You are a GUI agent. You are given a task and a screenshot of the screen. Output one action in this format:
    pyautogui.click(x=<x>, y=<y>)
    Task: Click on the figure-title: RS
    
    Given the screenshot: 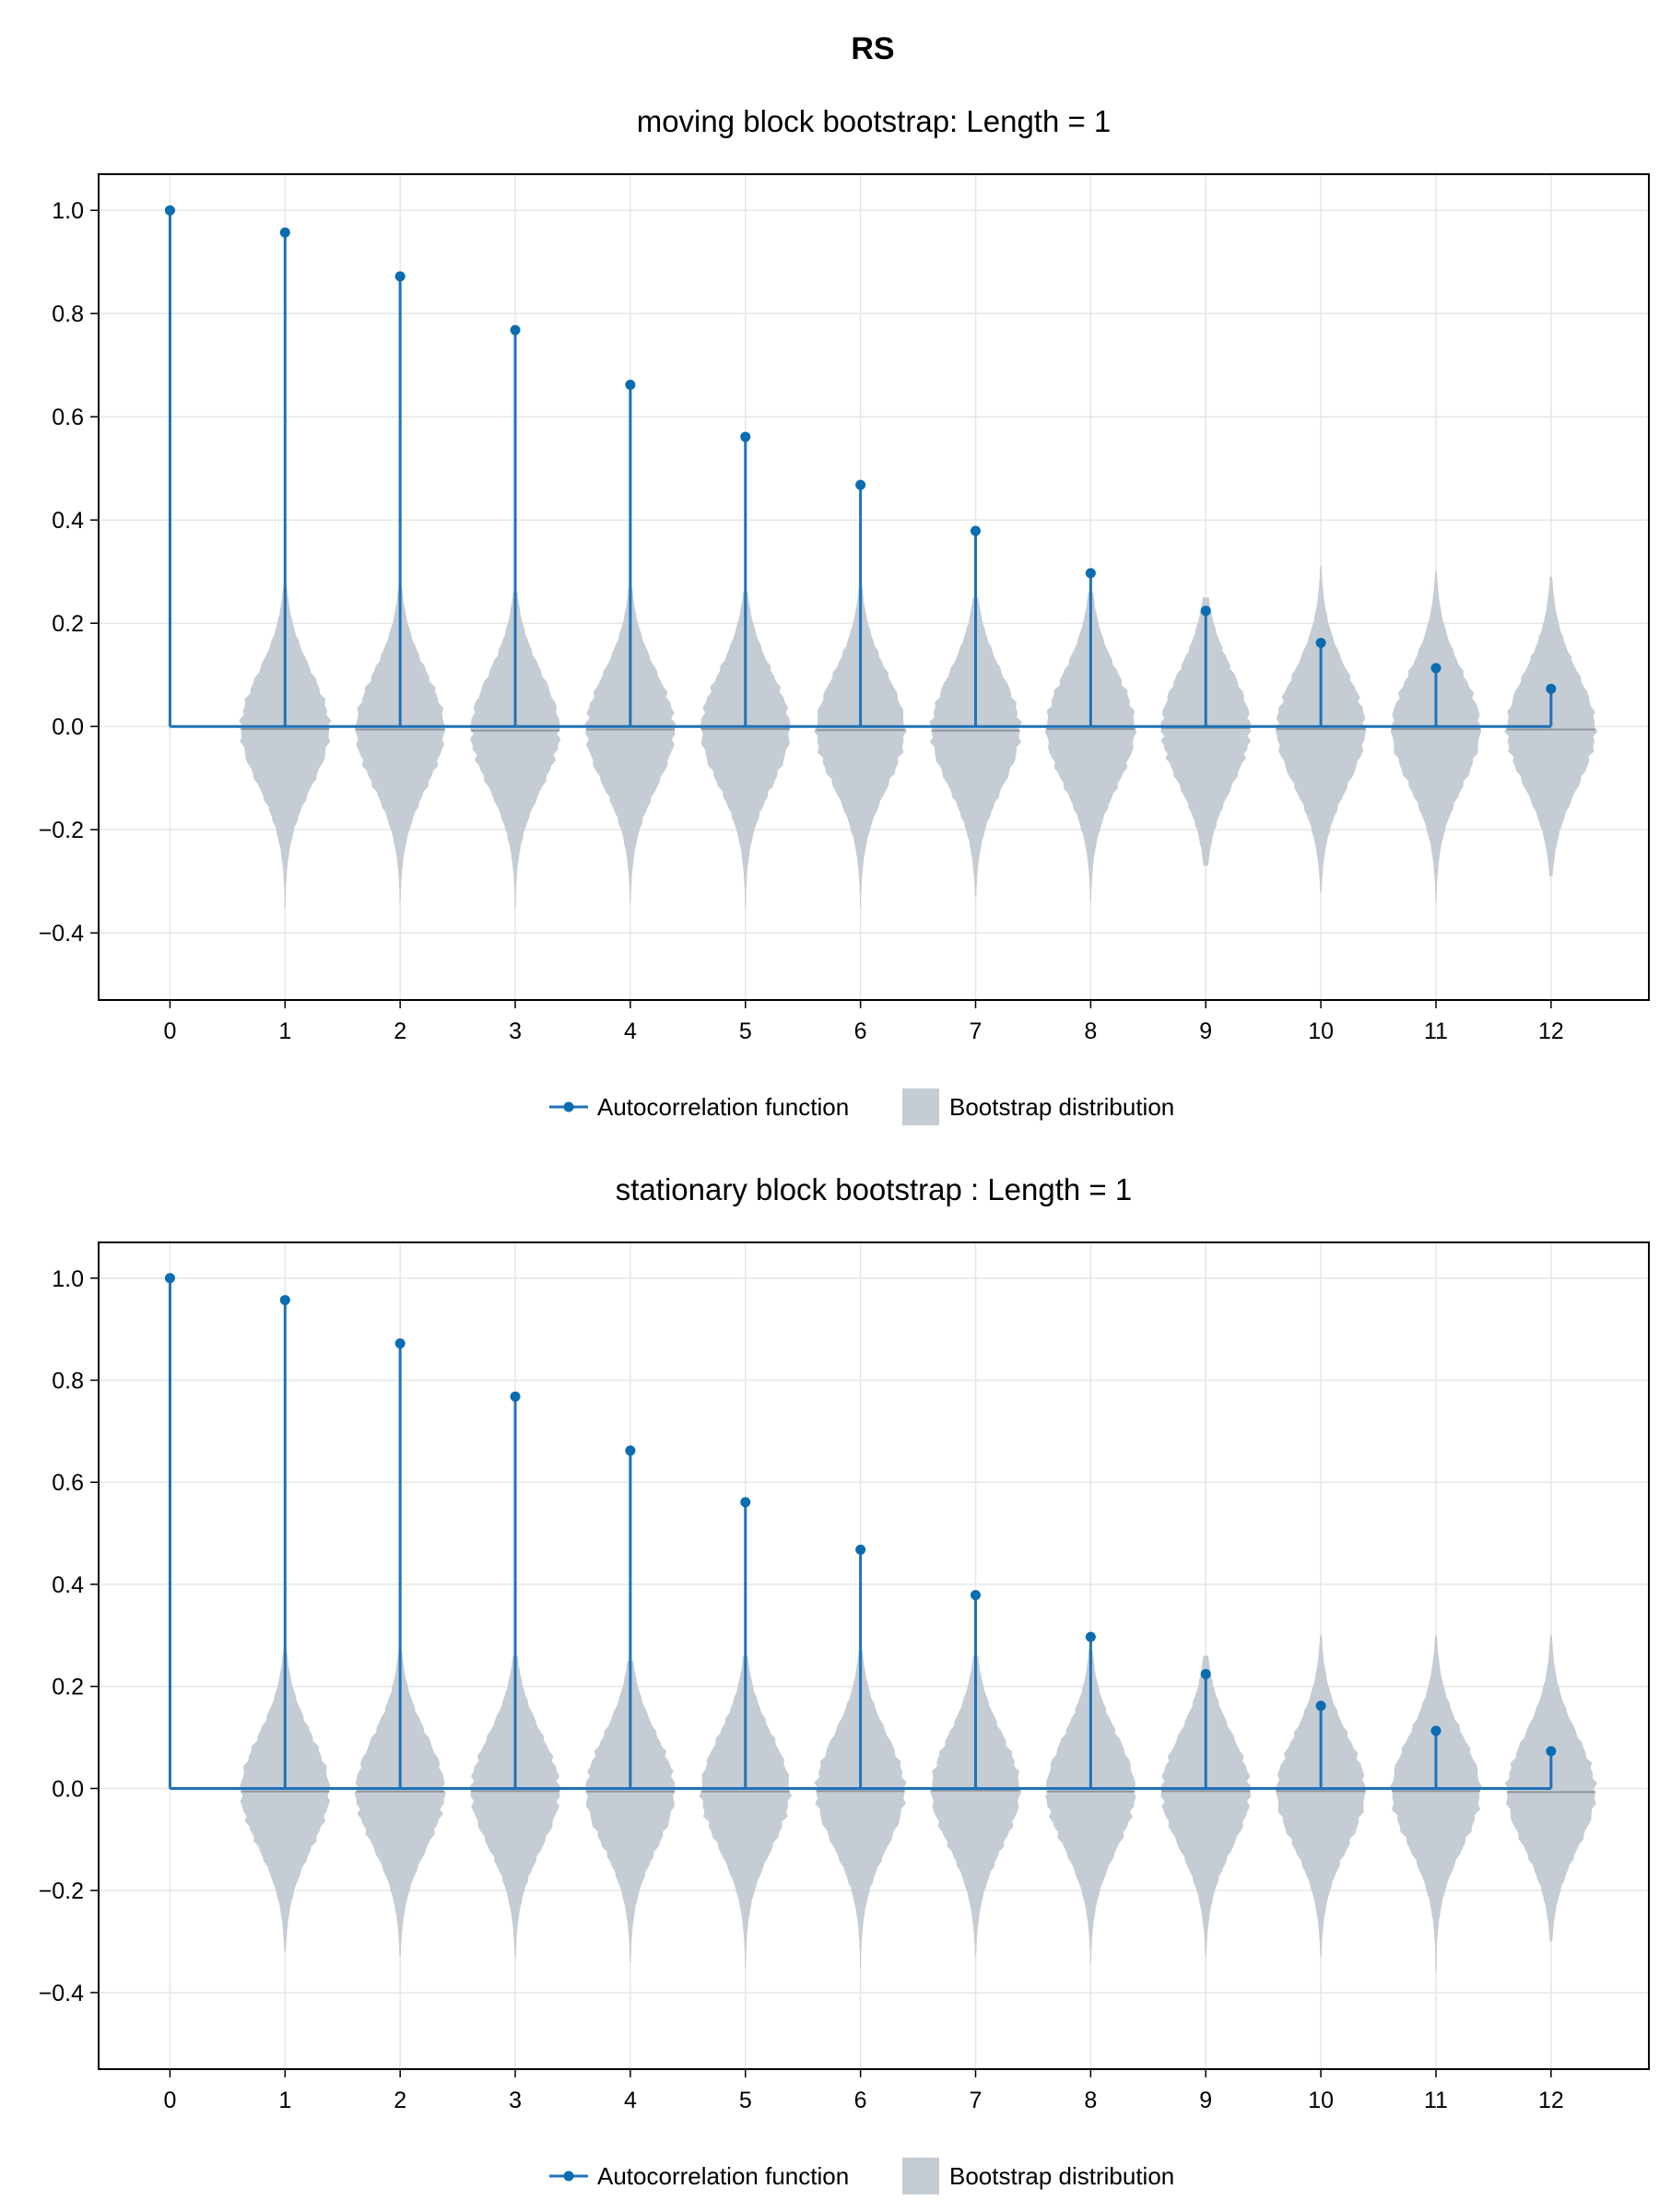 What is the action you would take?
    pyautogui.click(x=872, y=48)
    